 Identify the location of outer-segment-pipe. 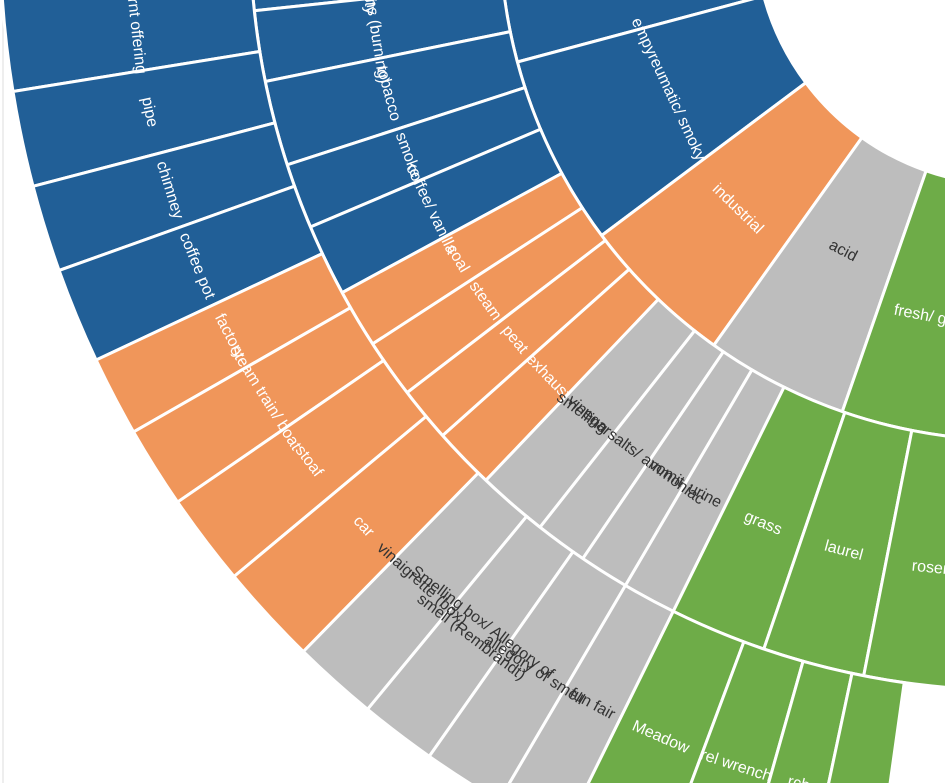
(144, 119).